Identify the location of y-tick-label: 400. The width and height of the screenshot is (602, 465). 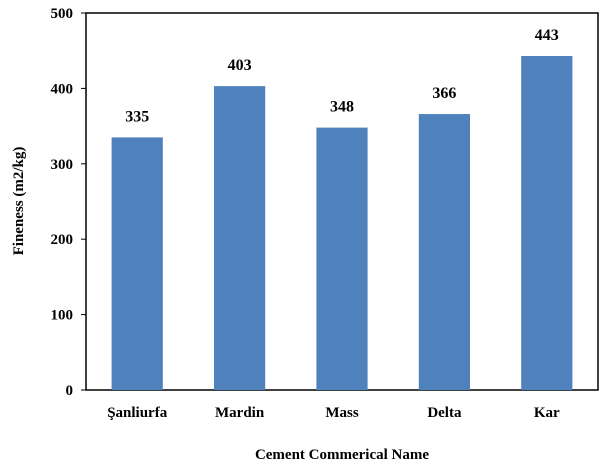
(62, 89).